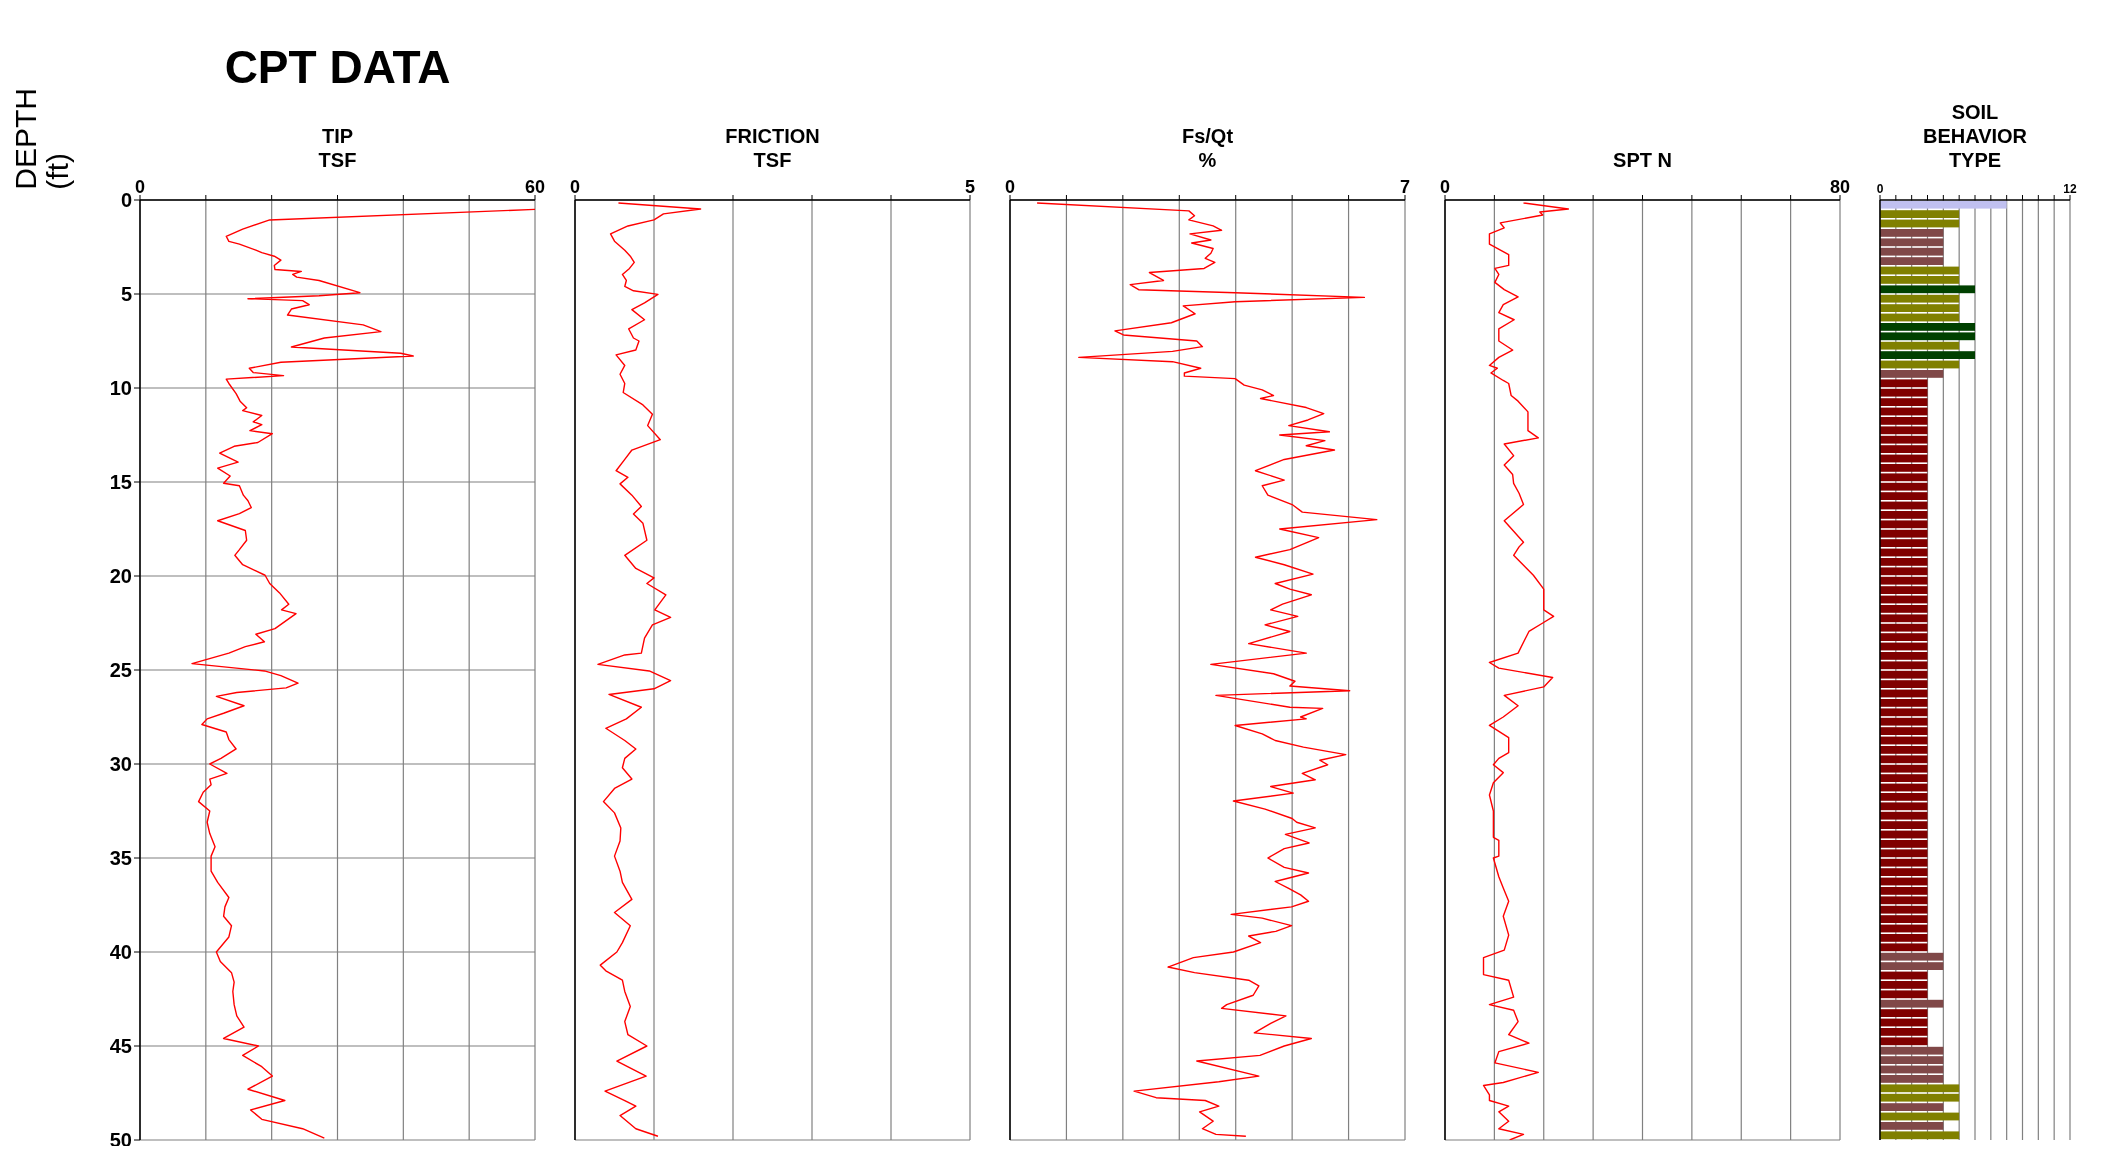 This screenshot has width=2112, height=1156. I want to click on y-tick-label: 15, so click(120, 482).